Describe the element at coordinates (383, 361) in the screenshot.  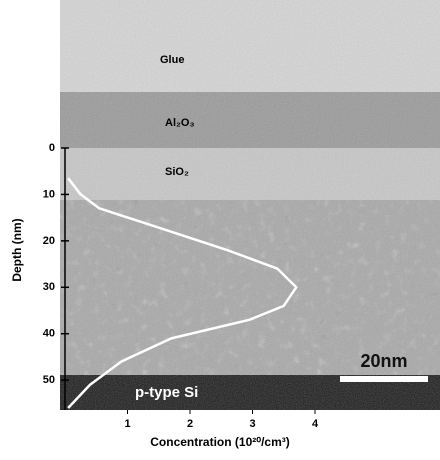
I see `scale-bar-label: 20nm` at that location.